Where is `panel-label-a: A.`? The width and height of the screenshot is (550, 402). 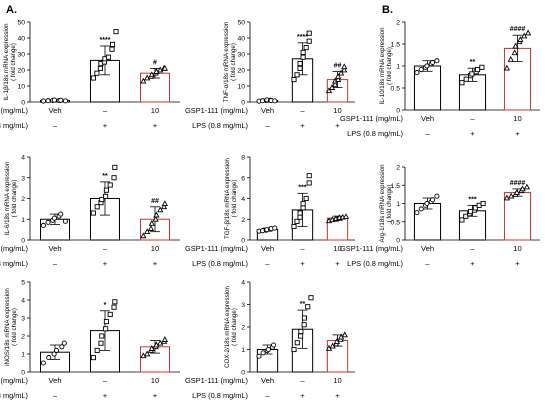
panel-label-a: A. is located at coordinates (11, 10).